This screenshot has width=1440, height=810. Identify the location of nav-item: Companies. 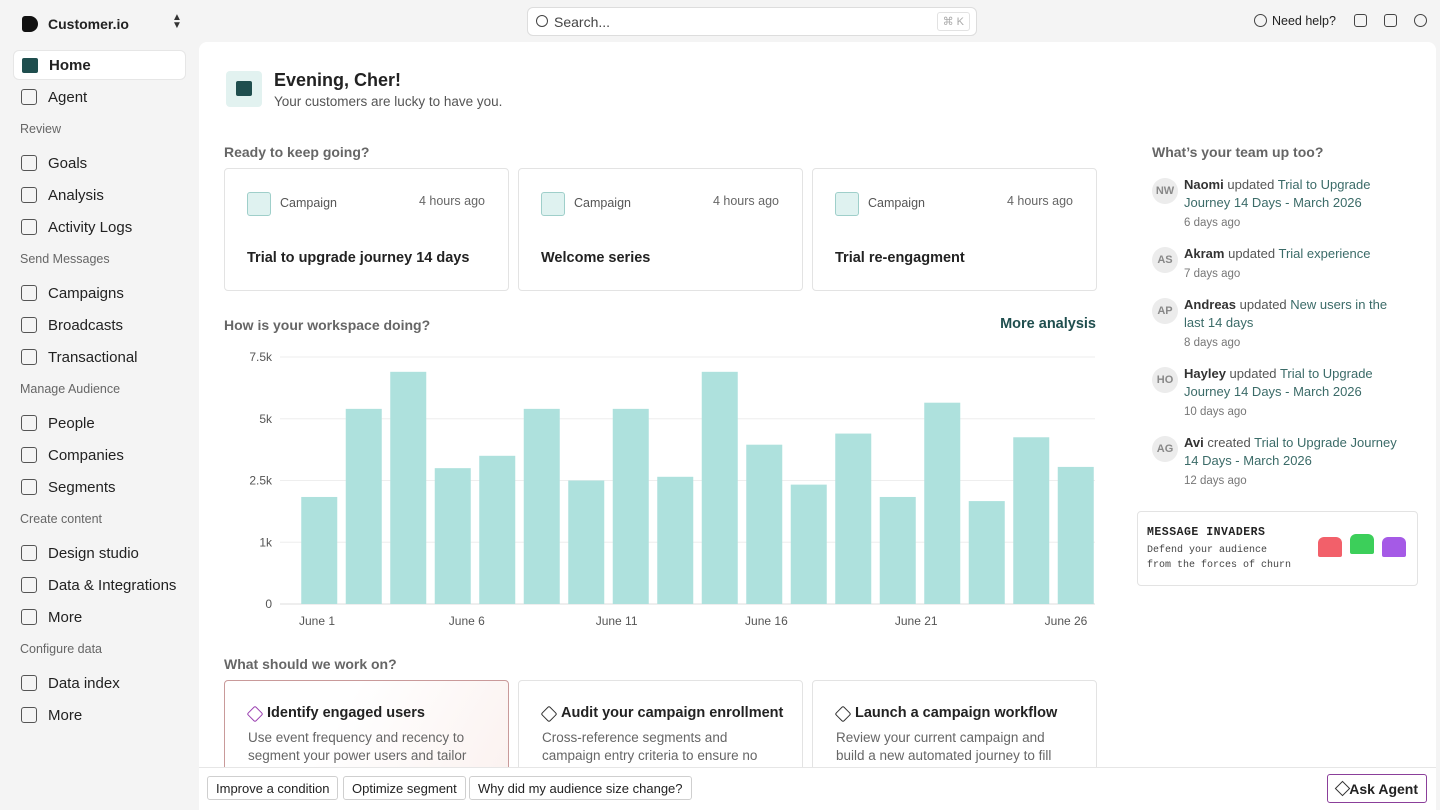
(99, 455).